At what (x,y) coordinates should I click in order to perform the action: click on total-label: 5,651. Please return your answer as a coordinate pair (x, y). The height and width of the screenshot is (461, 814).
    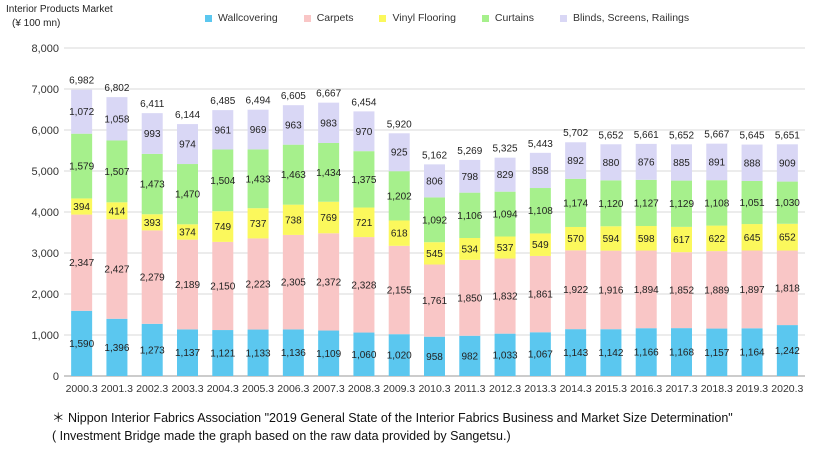
    Looking at the image, I should click on (787, 135).